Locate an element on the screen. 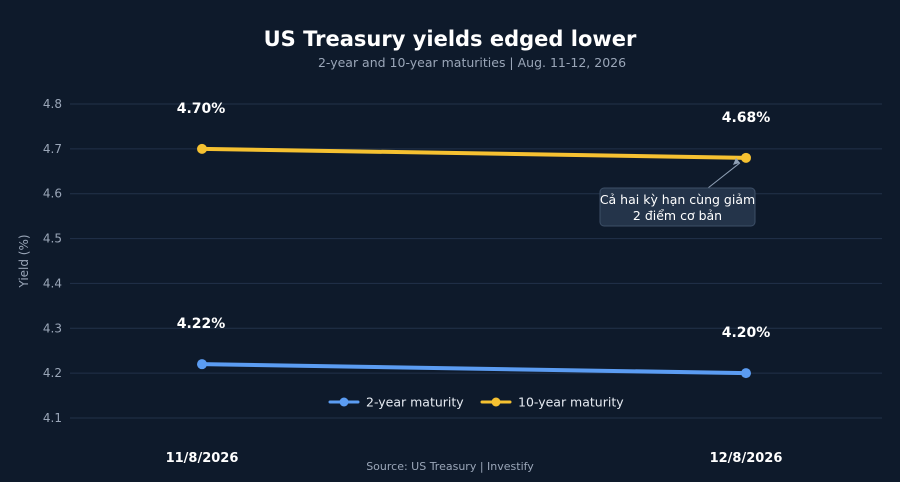 This screenshot has width=900, height=482. annotation-box is located at coordinates (677, 207).